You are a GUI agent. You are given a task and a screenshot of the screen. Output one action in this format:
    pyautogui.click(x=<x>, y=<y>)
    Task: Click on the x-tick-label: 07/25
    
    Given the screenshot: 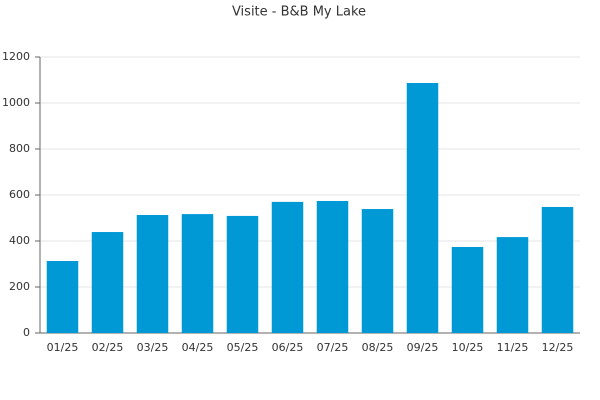 What is the action you would take?
    pyautogui.click(x=333, y=347)
    